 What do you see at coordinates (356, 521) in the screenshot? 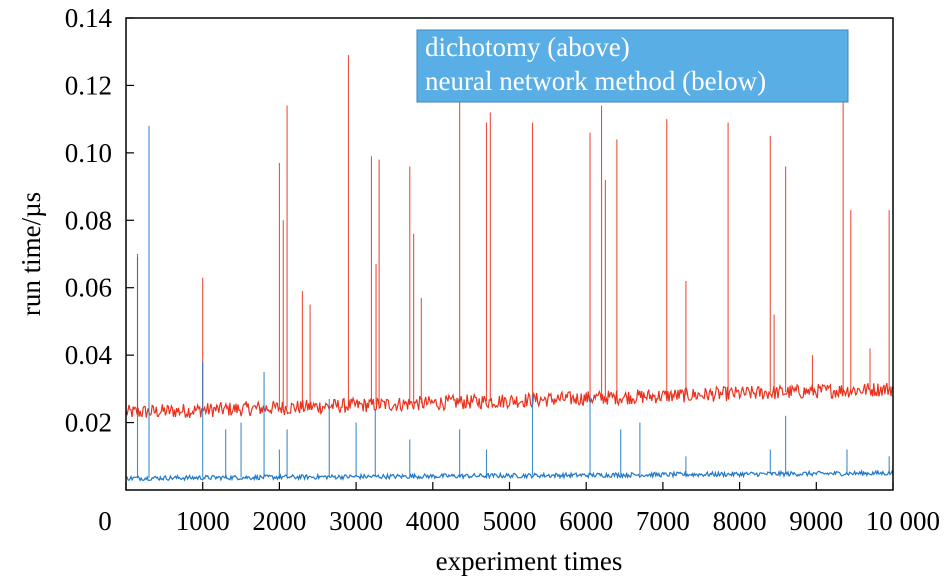
I see `x-tick-label: 3000` at bounding box center [356, 521].